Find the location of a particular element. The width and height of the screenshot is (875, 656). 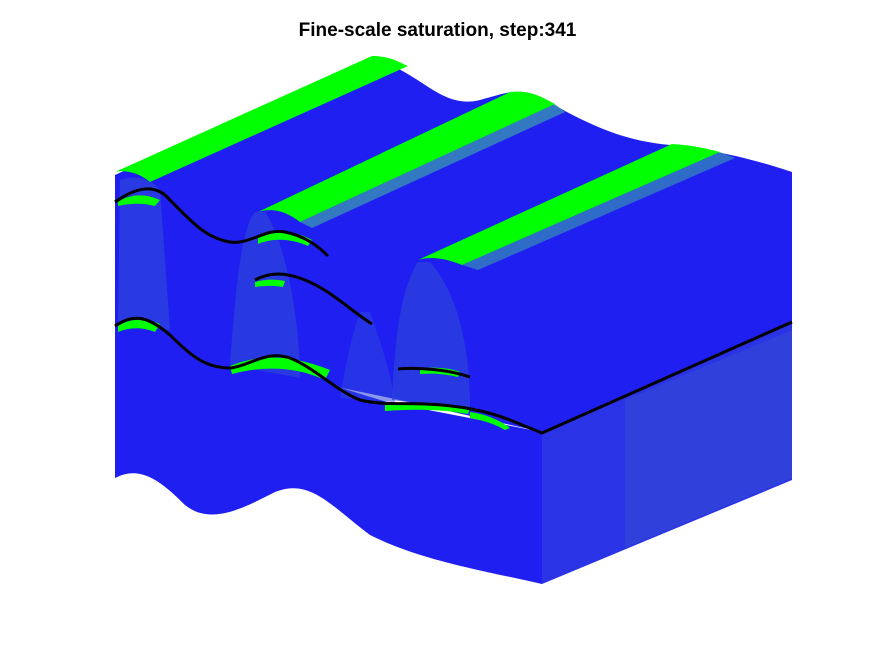

horizon-middle is located at coordinates (313, 299).